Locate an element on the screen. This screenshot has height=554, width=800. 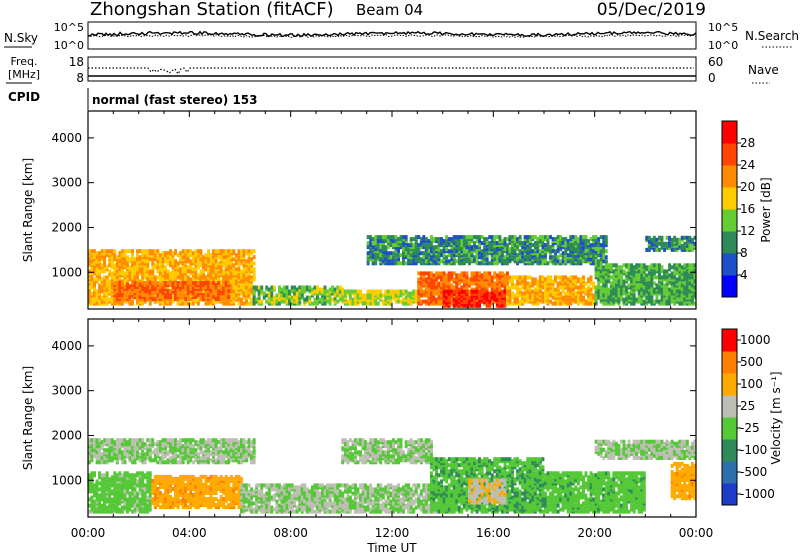
colorbar-tick-label: 12 is located at coordinates (747, 231).